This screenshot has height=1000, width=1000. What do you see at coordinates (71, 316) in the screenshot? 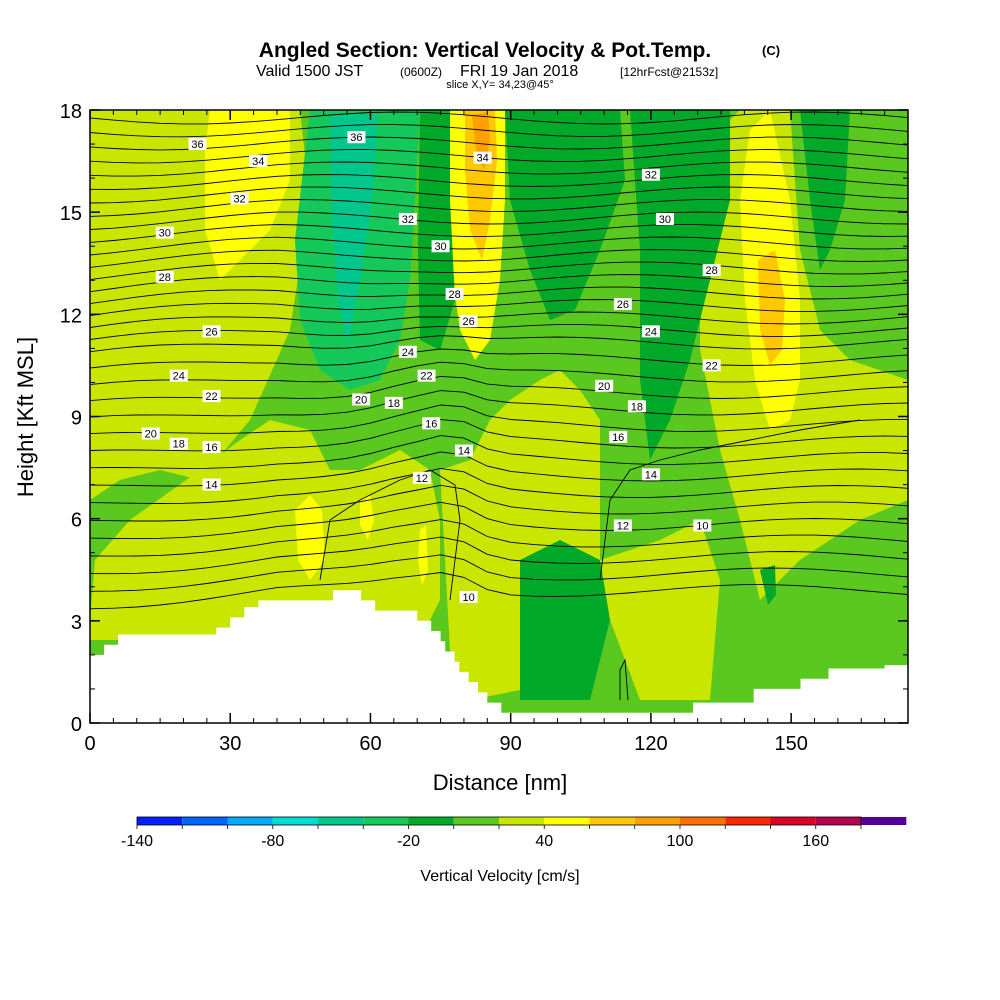
I see `y-tick-label: 12` at bounding box center [71, 316].